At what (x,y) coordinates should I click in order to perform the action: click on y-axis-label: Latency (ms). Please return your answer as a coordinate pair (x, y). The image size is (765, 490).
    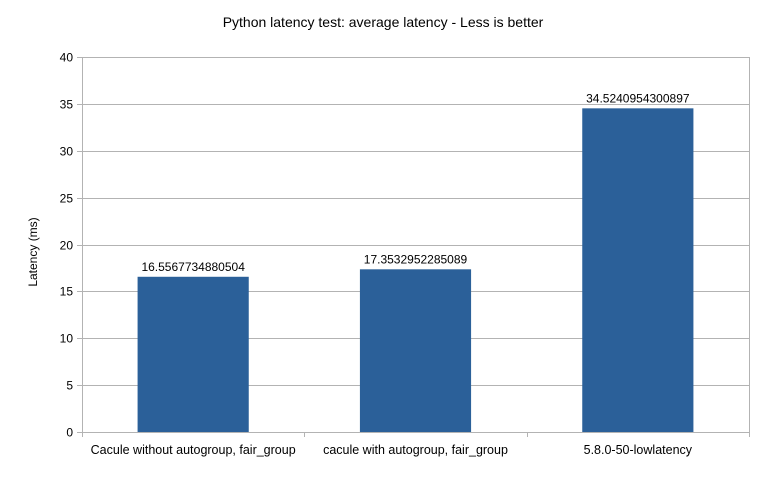
    Looking at the image, I should click on (33, 251).